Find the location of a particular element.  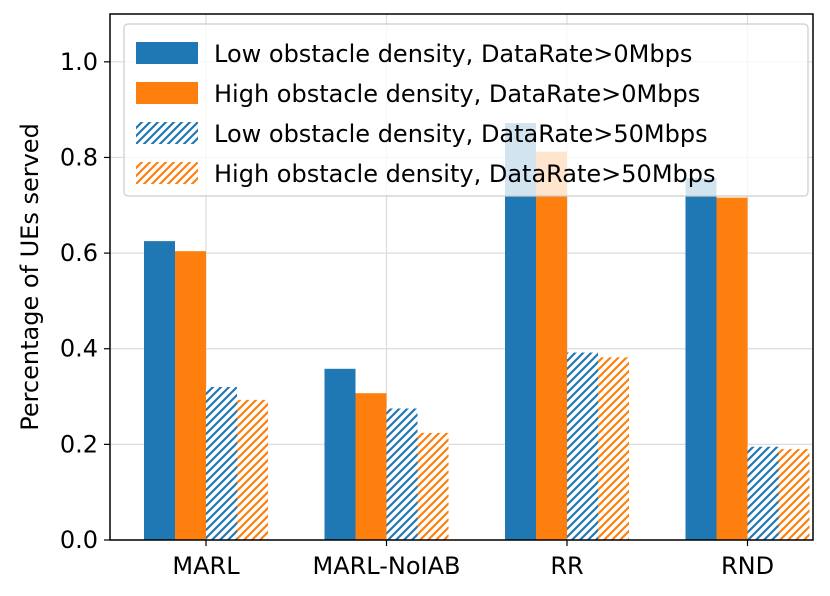

bar-series2-marl is located at coordinates (190, 396).